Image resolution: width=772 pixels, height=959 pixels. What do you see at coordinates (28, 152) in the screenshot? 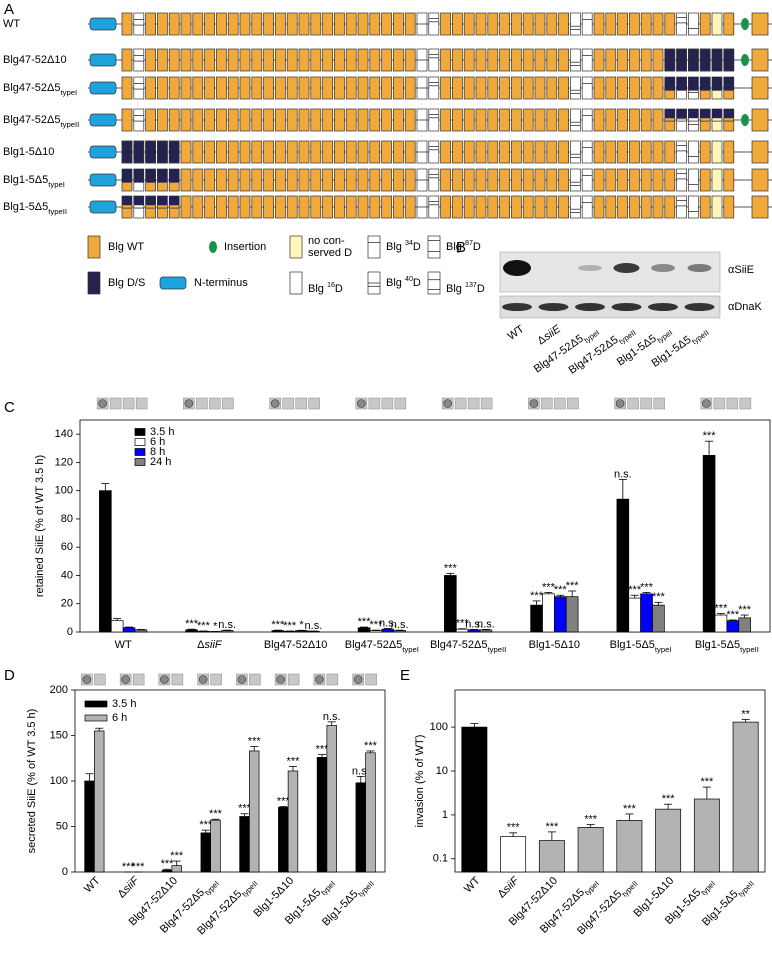
I see `row-label: Blg1-5Δ10` at bounding box center [28, 152].